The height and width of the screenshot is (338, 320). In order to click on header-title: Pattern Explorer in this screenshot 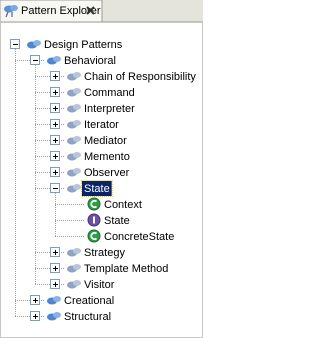, I will do `click(61, 11)`.